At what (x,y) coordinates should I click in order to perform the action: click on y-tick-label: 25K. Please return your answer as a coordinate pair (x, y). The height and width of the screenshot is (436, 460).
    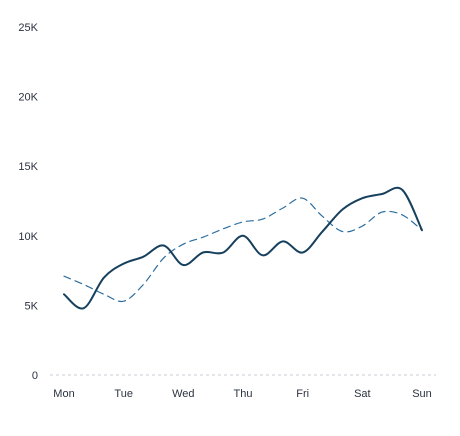
    Looking at the image, I should click on (28, 28).